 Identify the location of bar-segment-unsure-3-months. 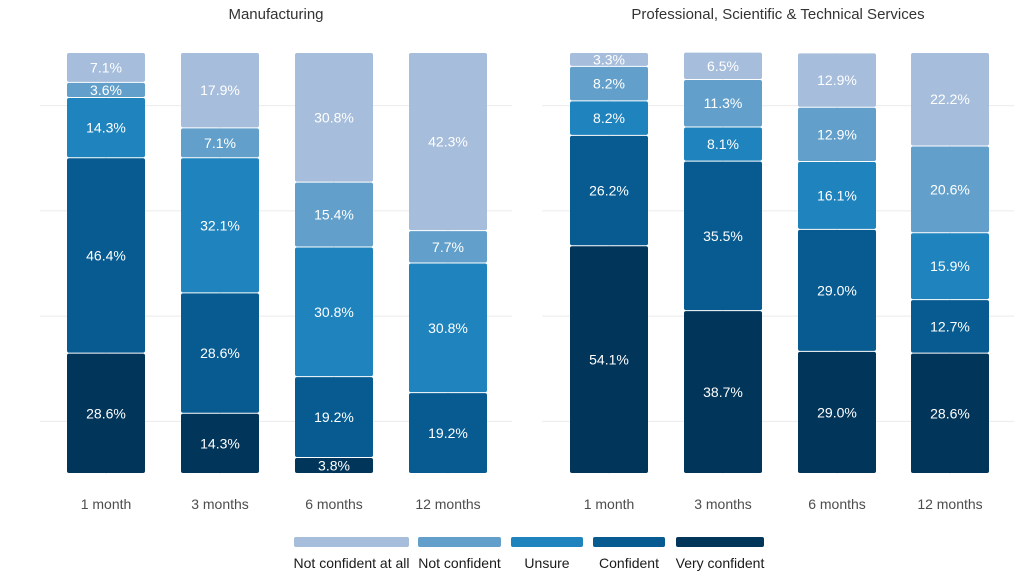
(723, 144).